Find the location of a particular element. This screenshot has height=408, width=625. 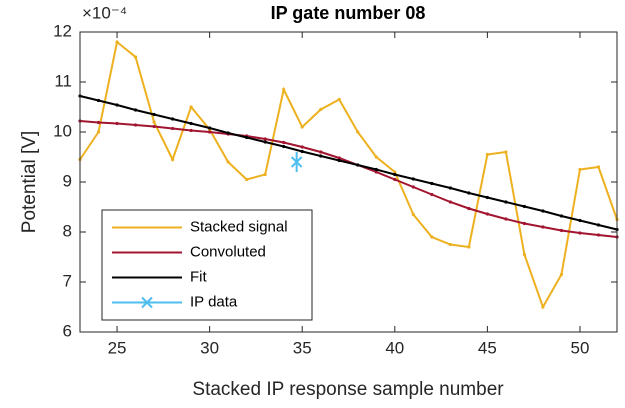

legend-label: IP data is located at coordinates (214, 301).